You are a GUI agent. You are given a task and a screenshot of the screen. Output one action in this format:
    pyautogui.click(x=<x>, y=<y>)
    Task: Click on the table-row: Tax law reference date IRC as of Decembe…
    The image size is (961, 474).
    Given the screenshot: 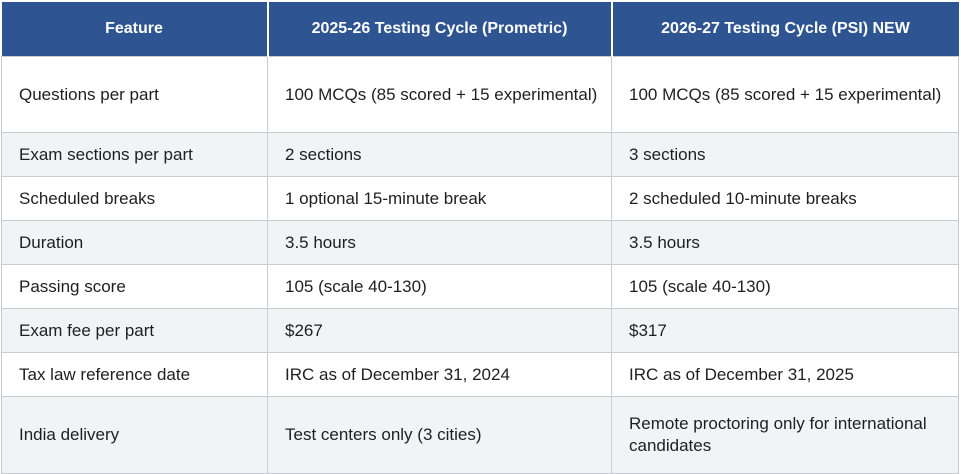 What is the action you would take?
    pyautogui.click(x=480, y=374)
    